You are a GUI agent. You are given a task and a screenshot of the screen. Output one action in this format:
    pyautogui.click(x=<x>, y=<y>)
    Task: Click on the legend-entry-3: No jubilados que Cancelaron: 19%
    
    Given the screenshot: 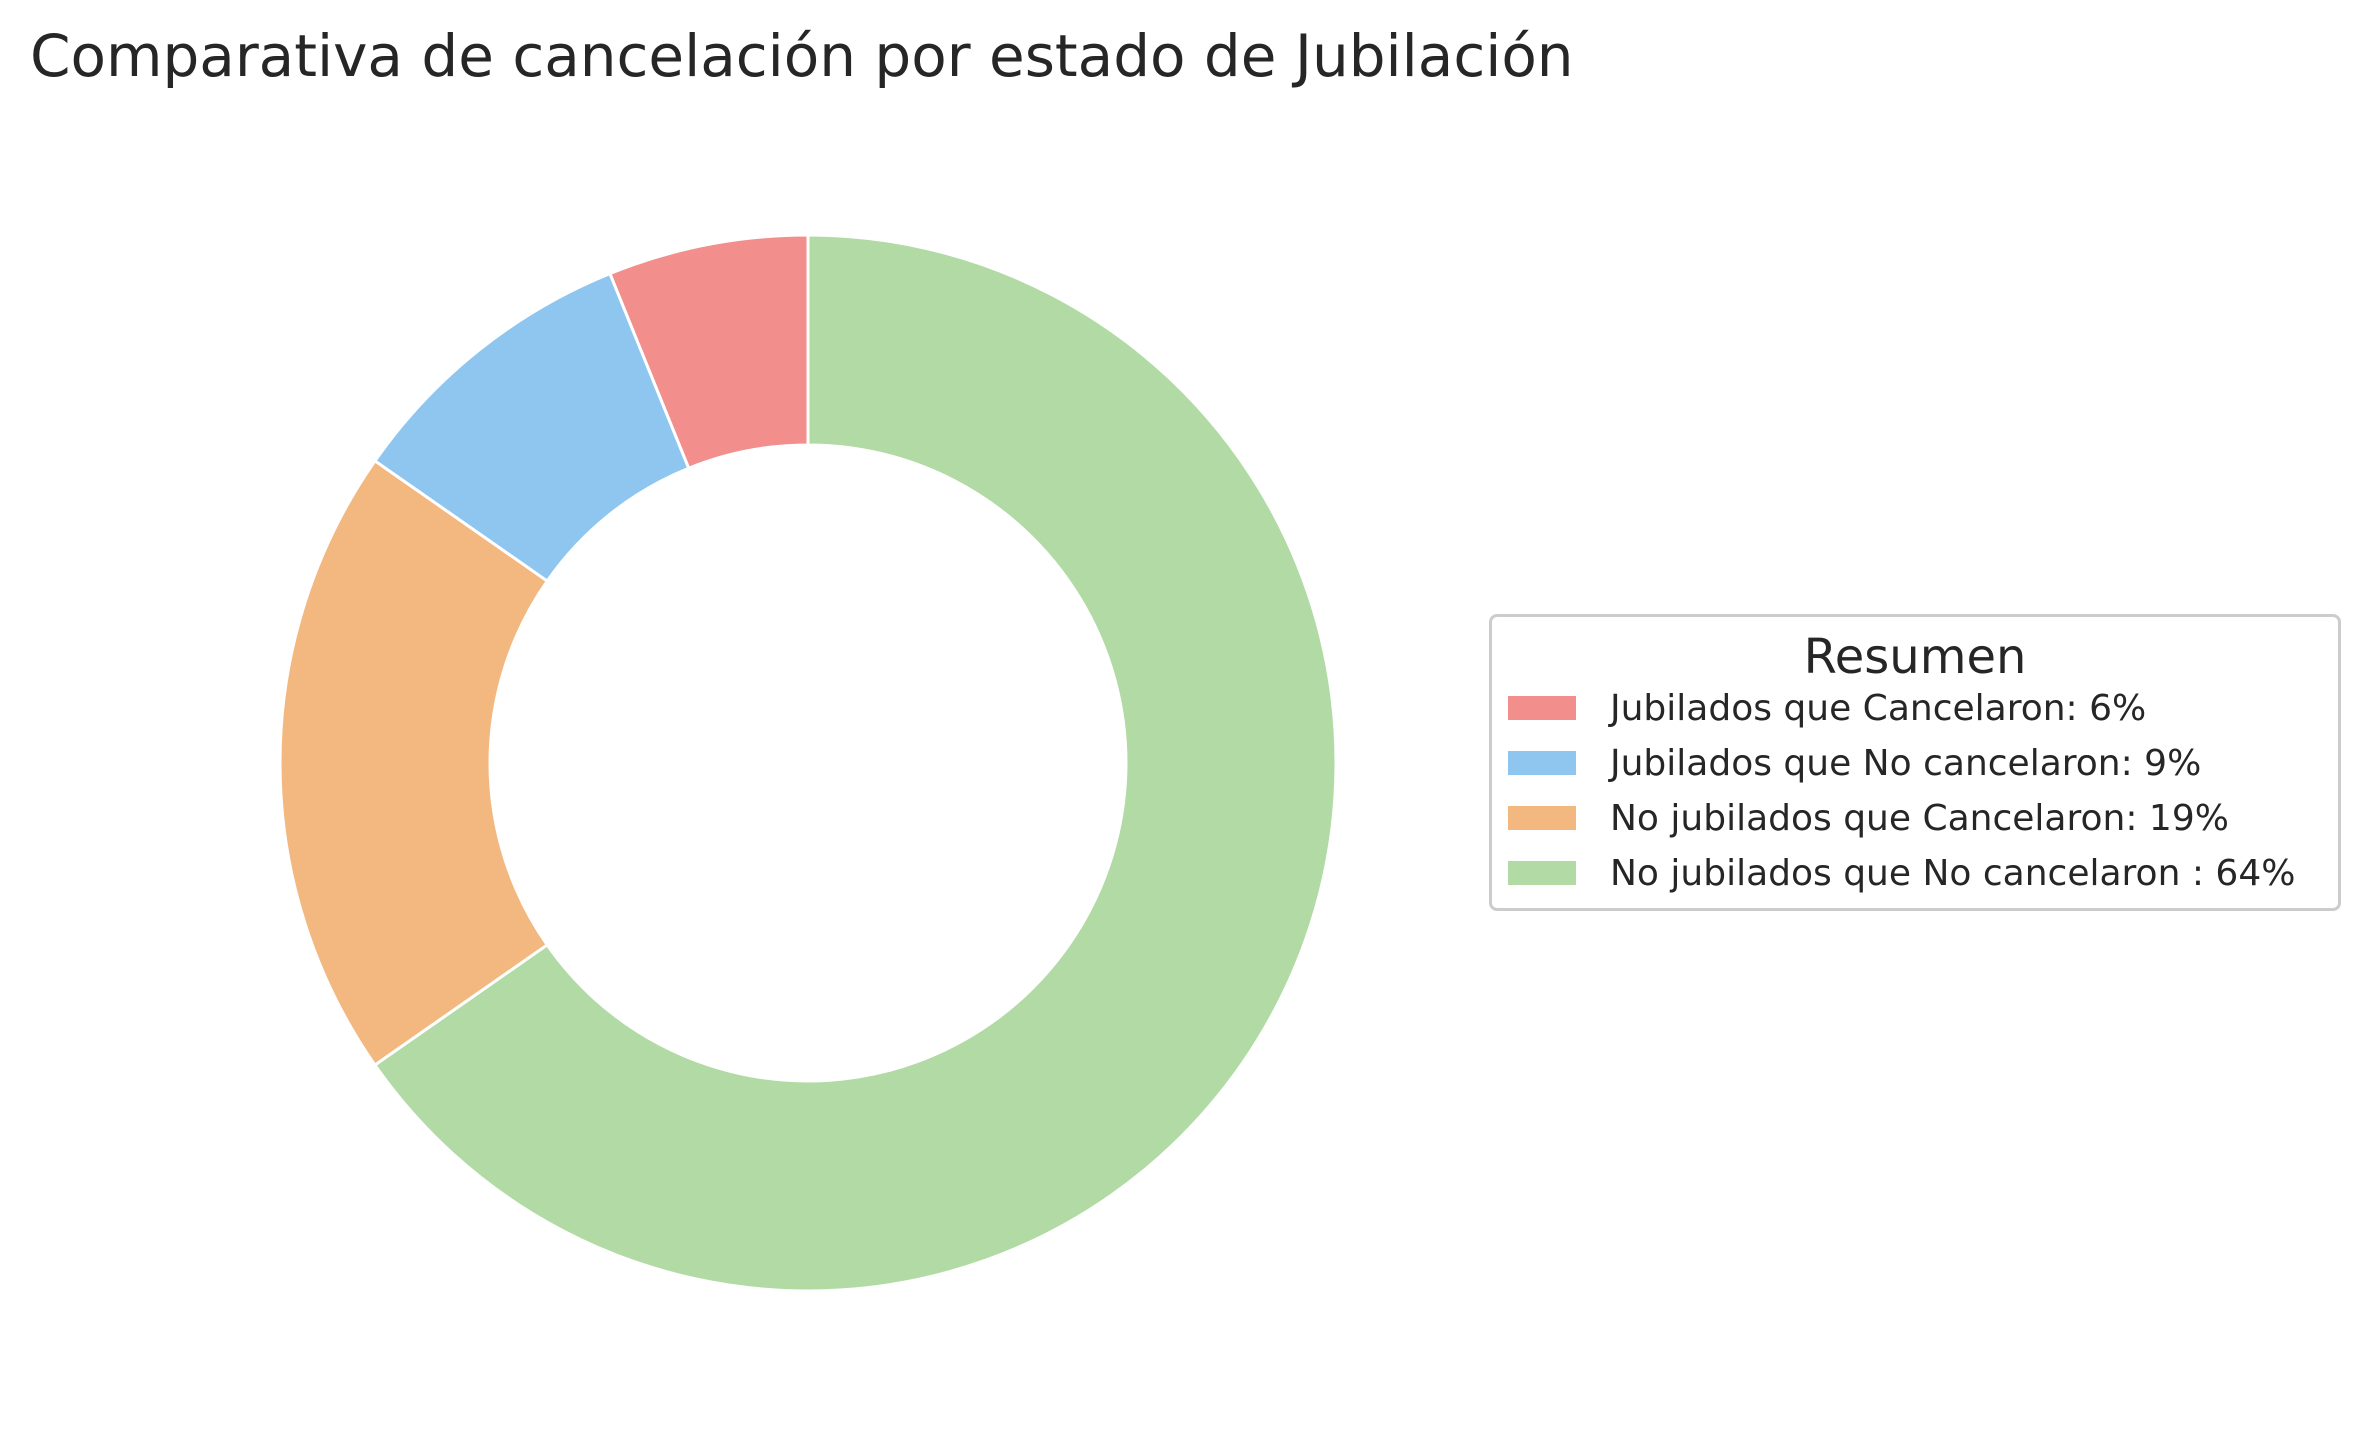 What is the action you would take?
    pyautogui.click(x=1868, y=818)
    